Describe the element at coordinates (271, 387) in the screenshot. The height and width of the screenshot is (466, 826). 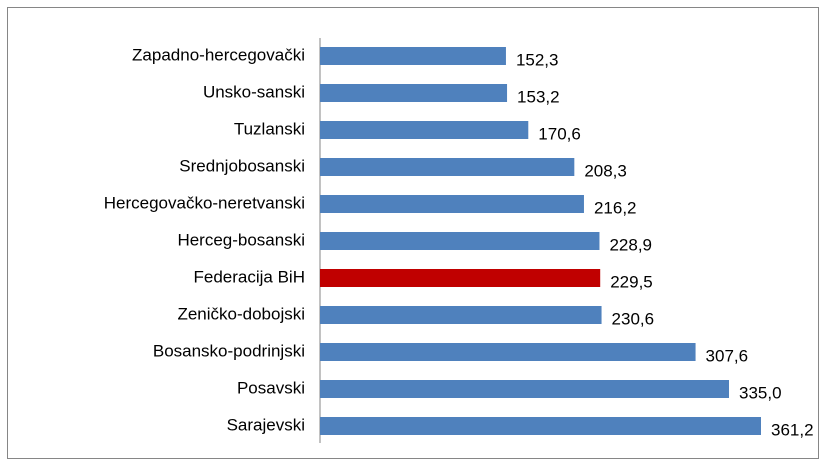
I see `category-label: Posavski` at that location.